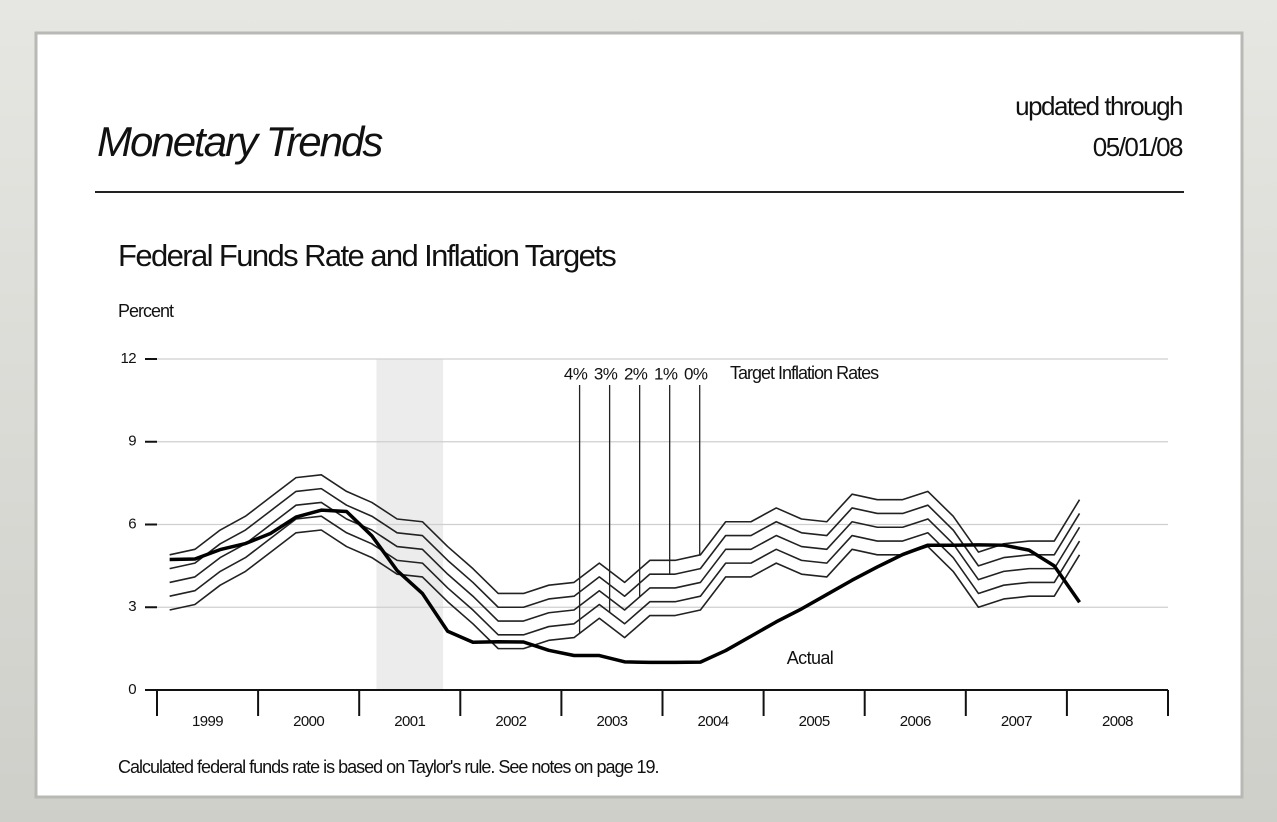  What do you see at coordinates (367, 255) in the screenshot?
I see `chart-title: Federal Funds Rate and Inflation Targets` at bounding box center [367, 255].